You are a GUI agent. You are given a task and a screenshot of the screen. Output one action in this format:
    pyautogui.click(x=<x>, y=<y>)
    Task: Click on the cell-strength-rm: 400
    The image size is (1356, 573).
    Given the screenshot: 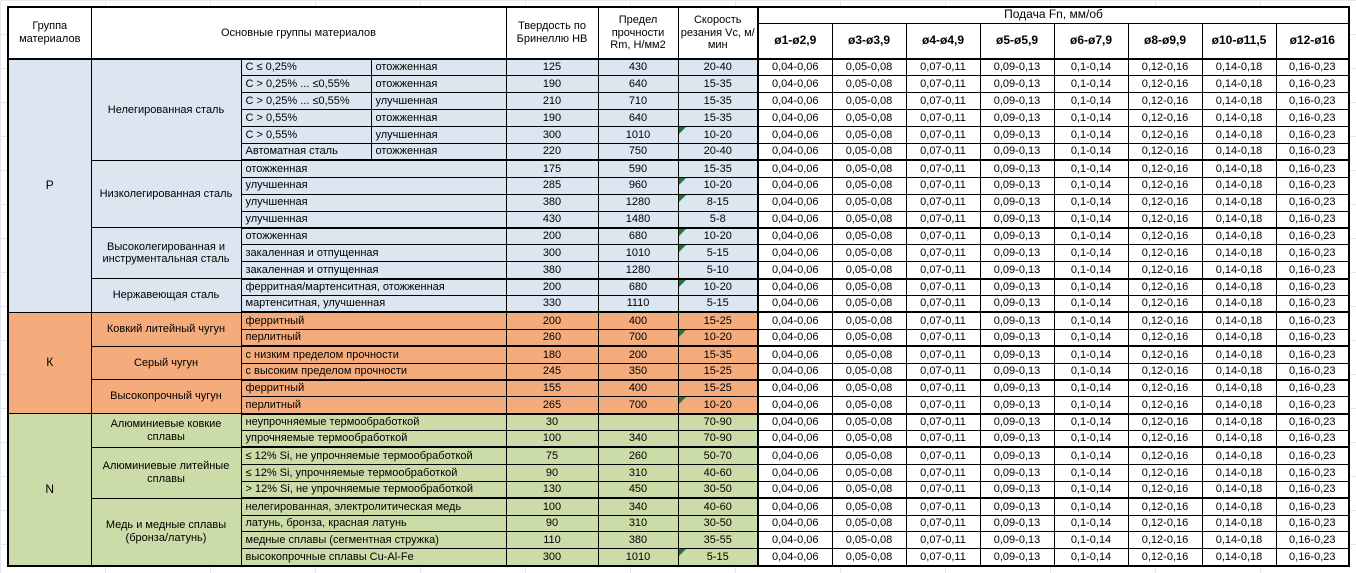 What is the action you would take?
    pyautogui.click(x=638, y=320)
    